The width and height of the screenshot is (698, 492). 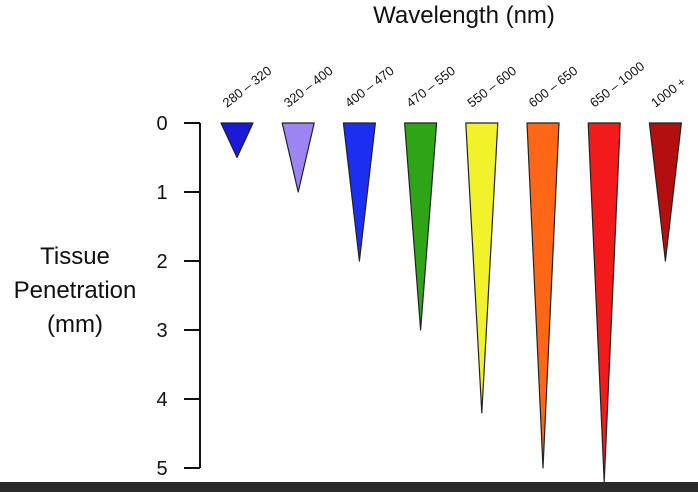 What do you see at coordinates (430, 86) in the screenshot?
I see `x-tick-label: 470 – 550` at bounding box center [430, 86].